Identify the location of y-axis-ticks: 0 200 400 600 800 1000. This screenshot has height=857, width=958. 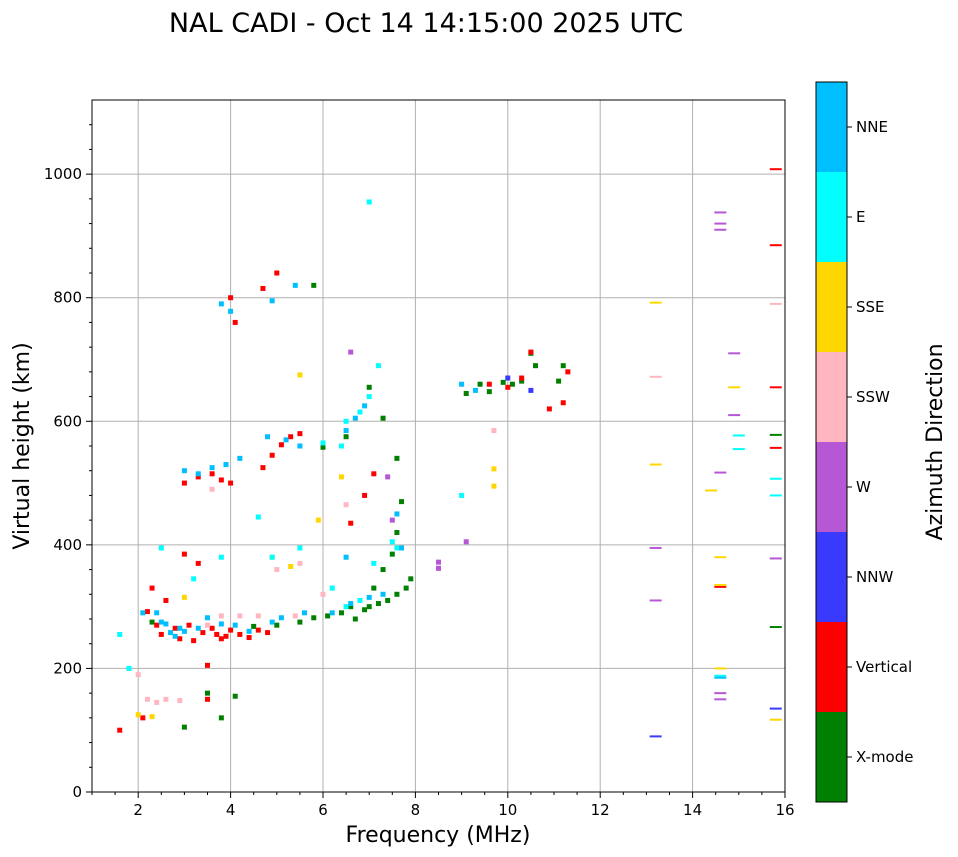
(68, 462).